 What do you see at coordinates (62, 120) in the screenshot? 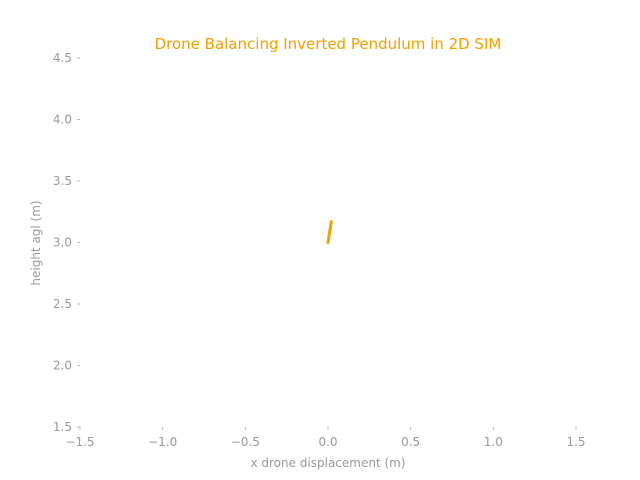
I see `y-tick-label: 4.0` at bounding box center [62, 120].